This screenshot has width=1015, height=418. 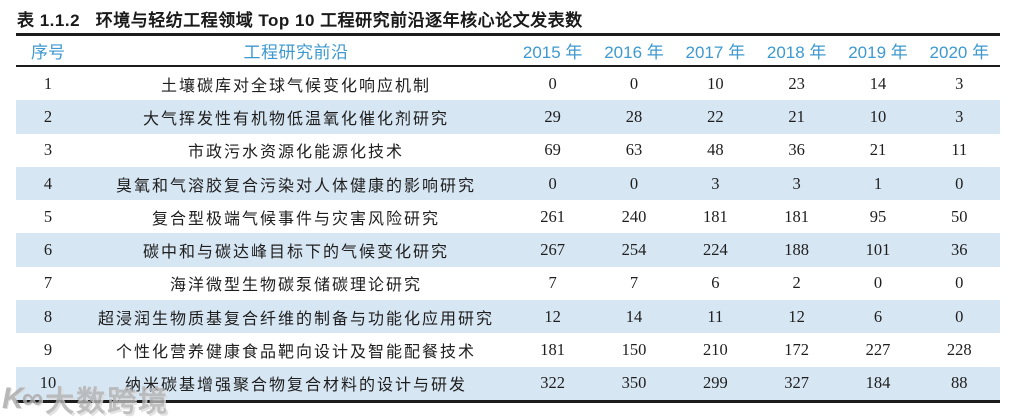 What do you see at coordinates (48, 316) in the screenshot?
I see `rank-cell: 8` at bounding box center [48, 316].